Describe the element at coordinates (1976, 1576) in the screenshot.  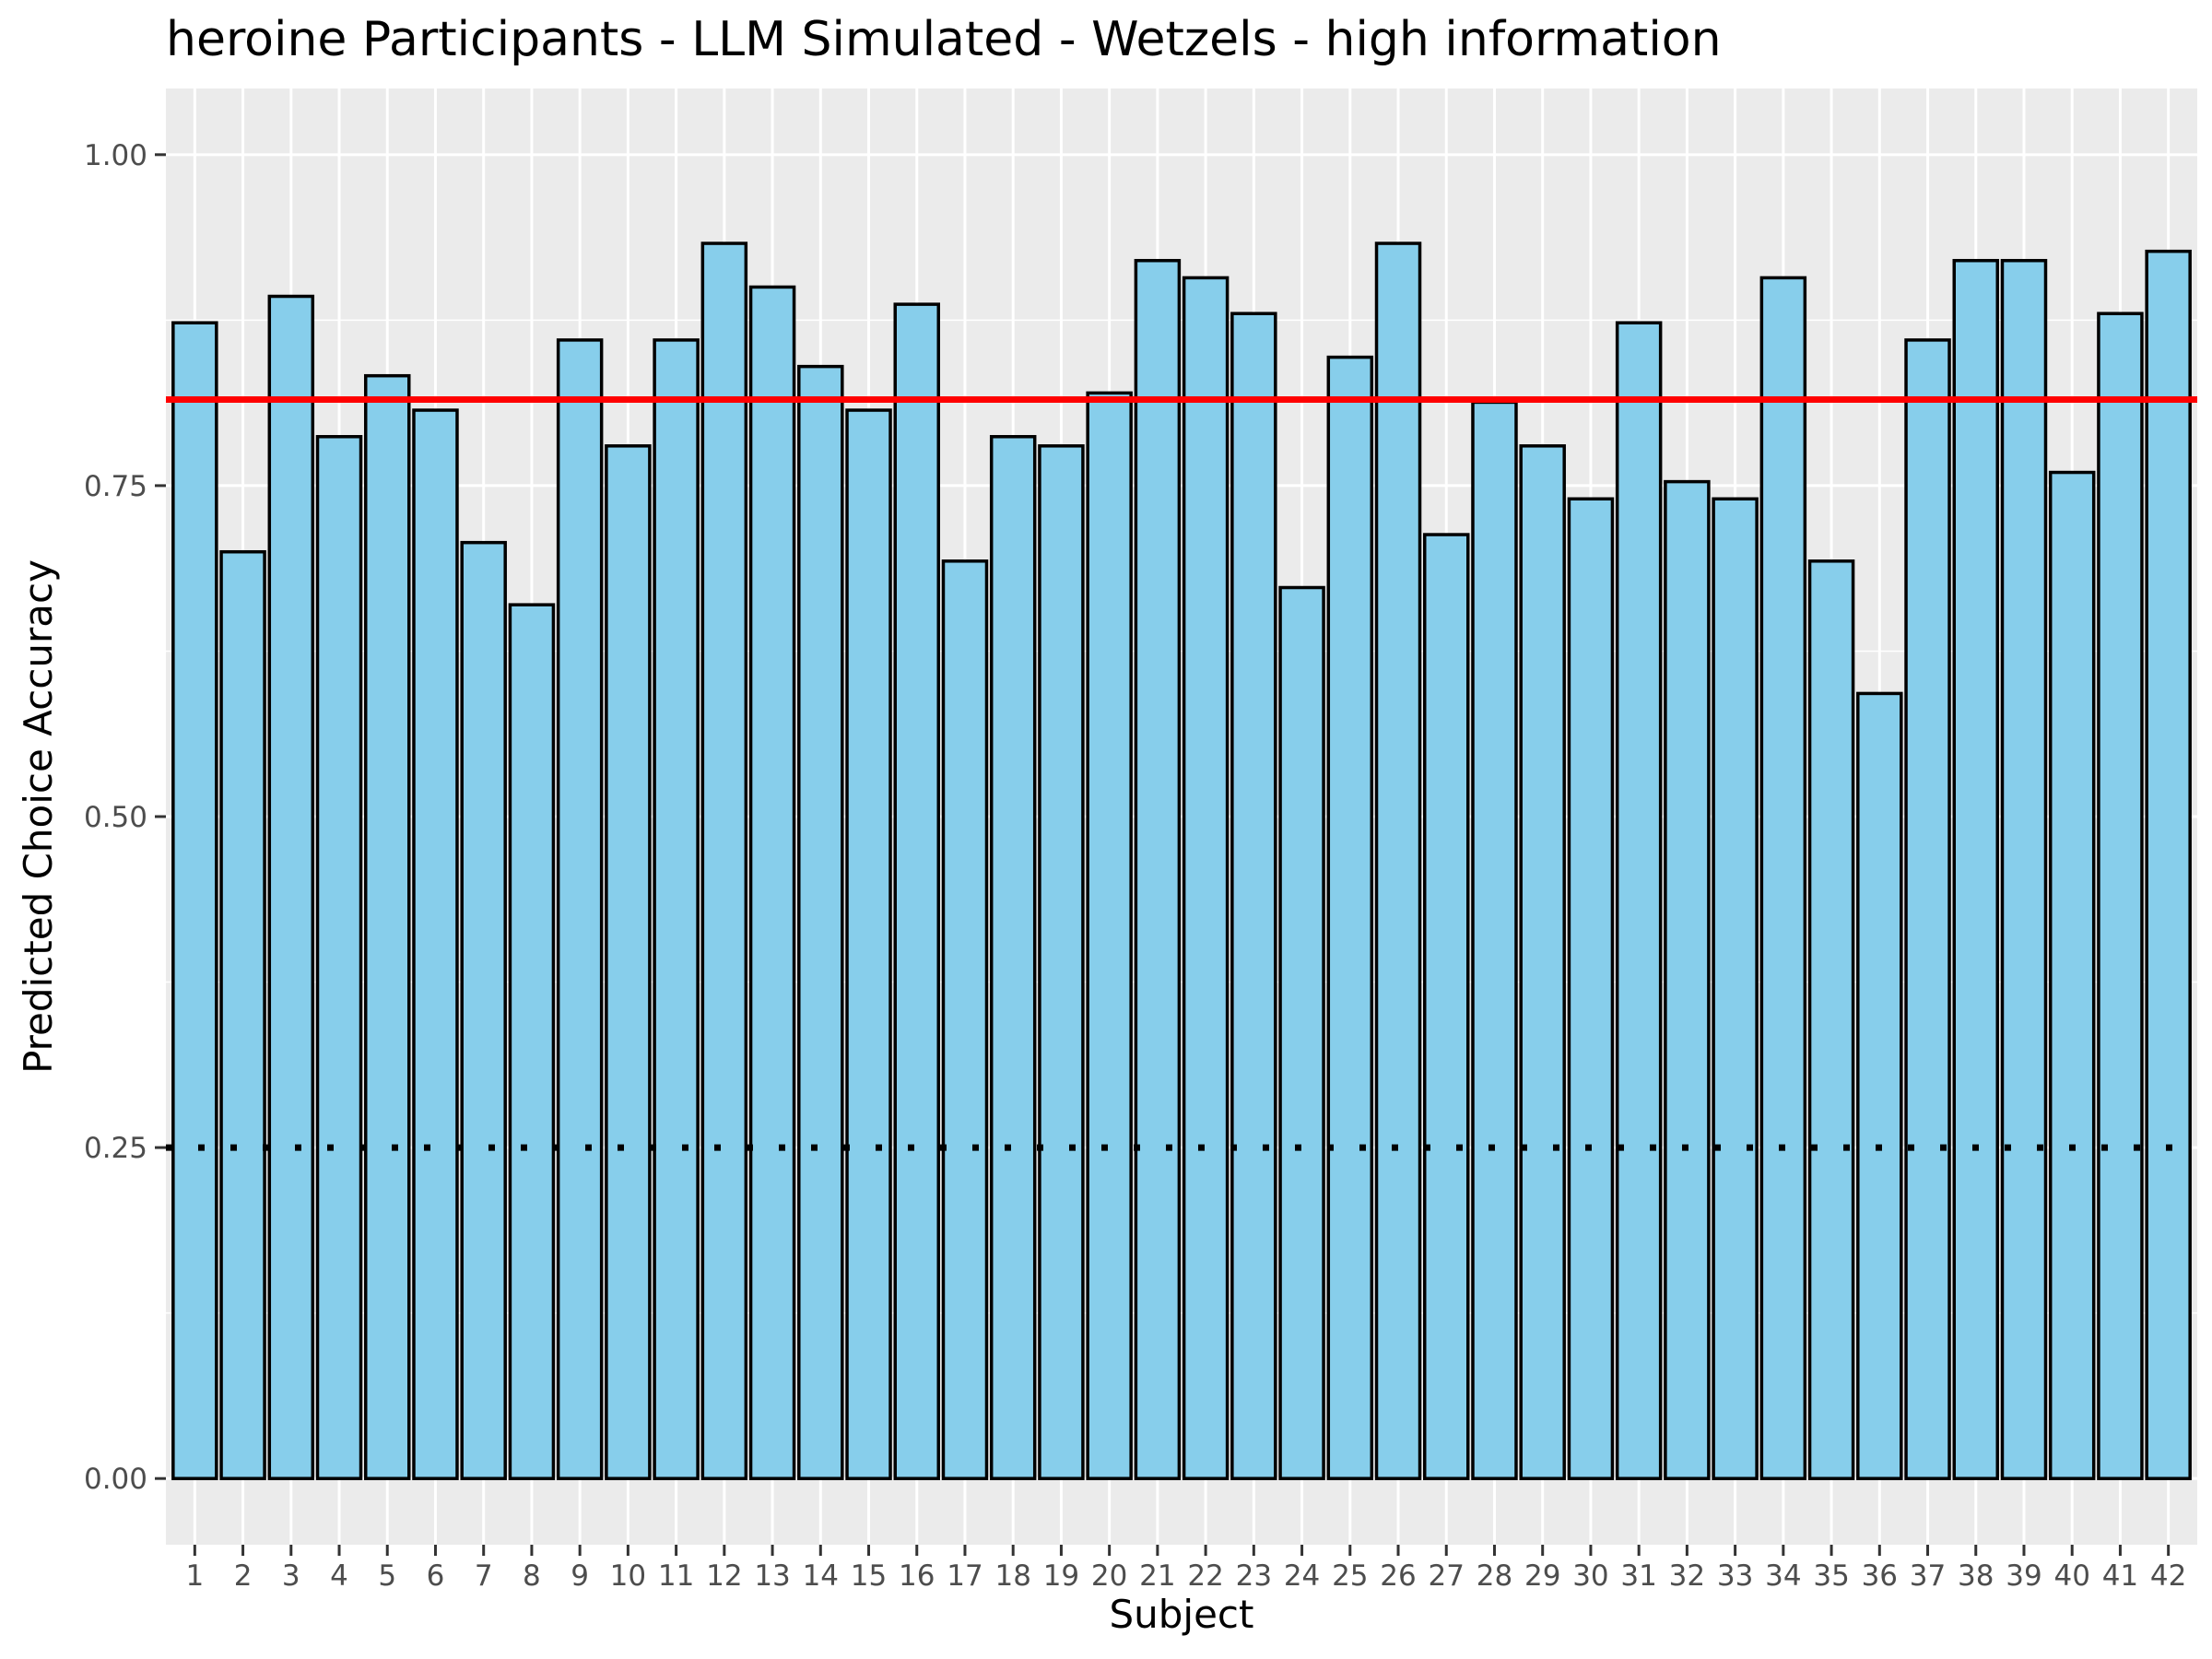
I see `x-tick-label: 38` at that location.